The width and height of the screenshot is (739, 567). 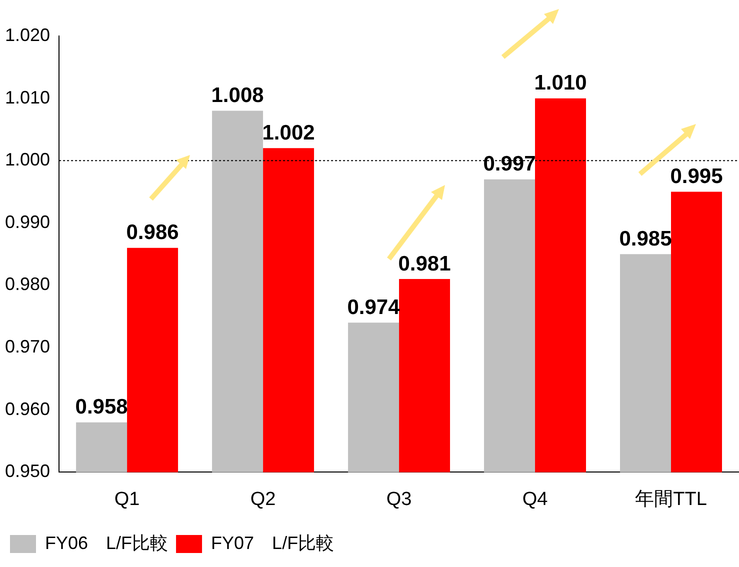 I want to click on legend-label: FY07 L/F比較, so click(x=272, y=542).